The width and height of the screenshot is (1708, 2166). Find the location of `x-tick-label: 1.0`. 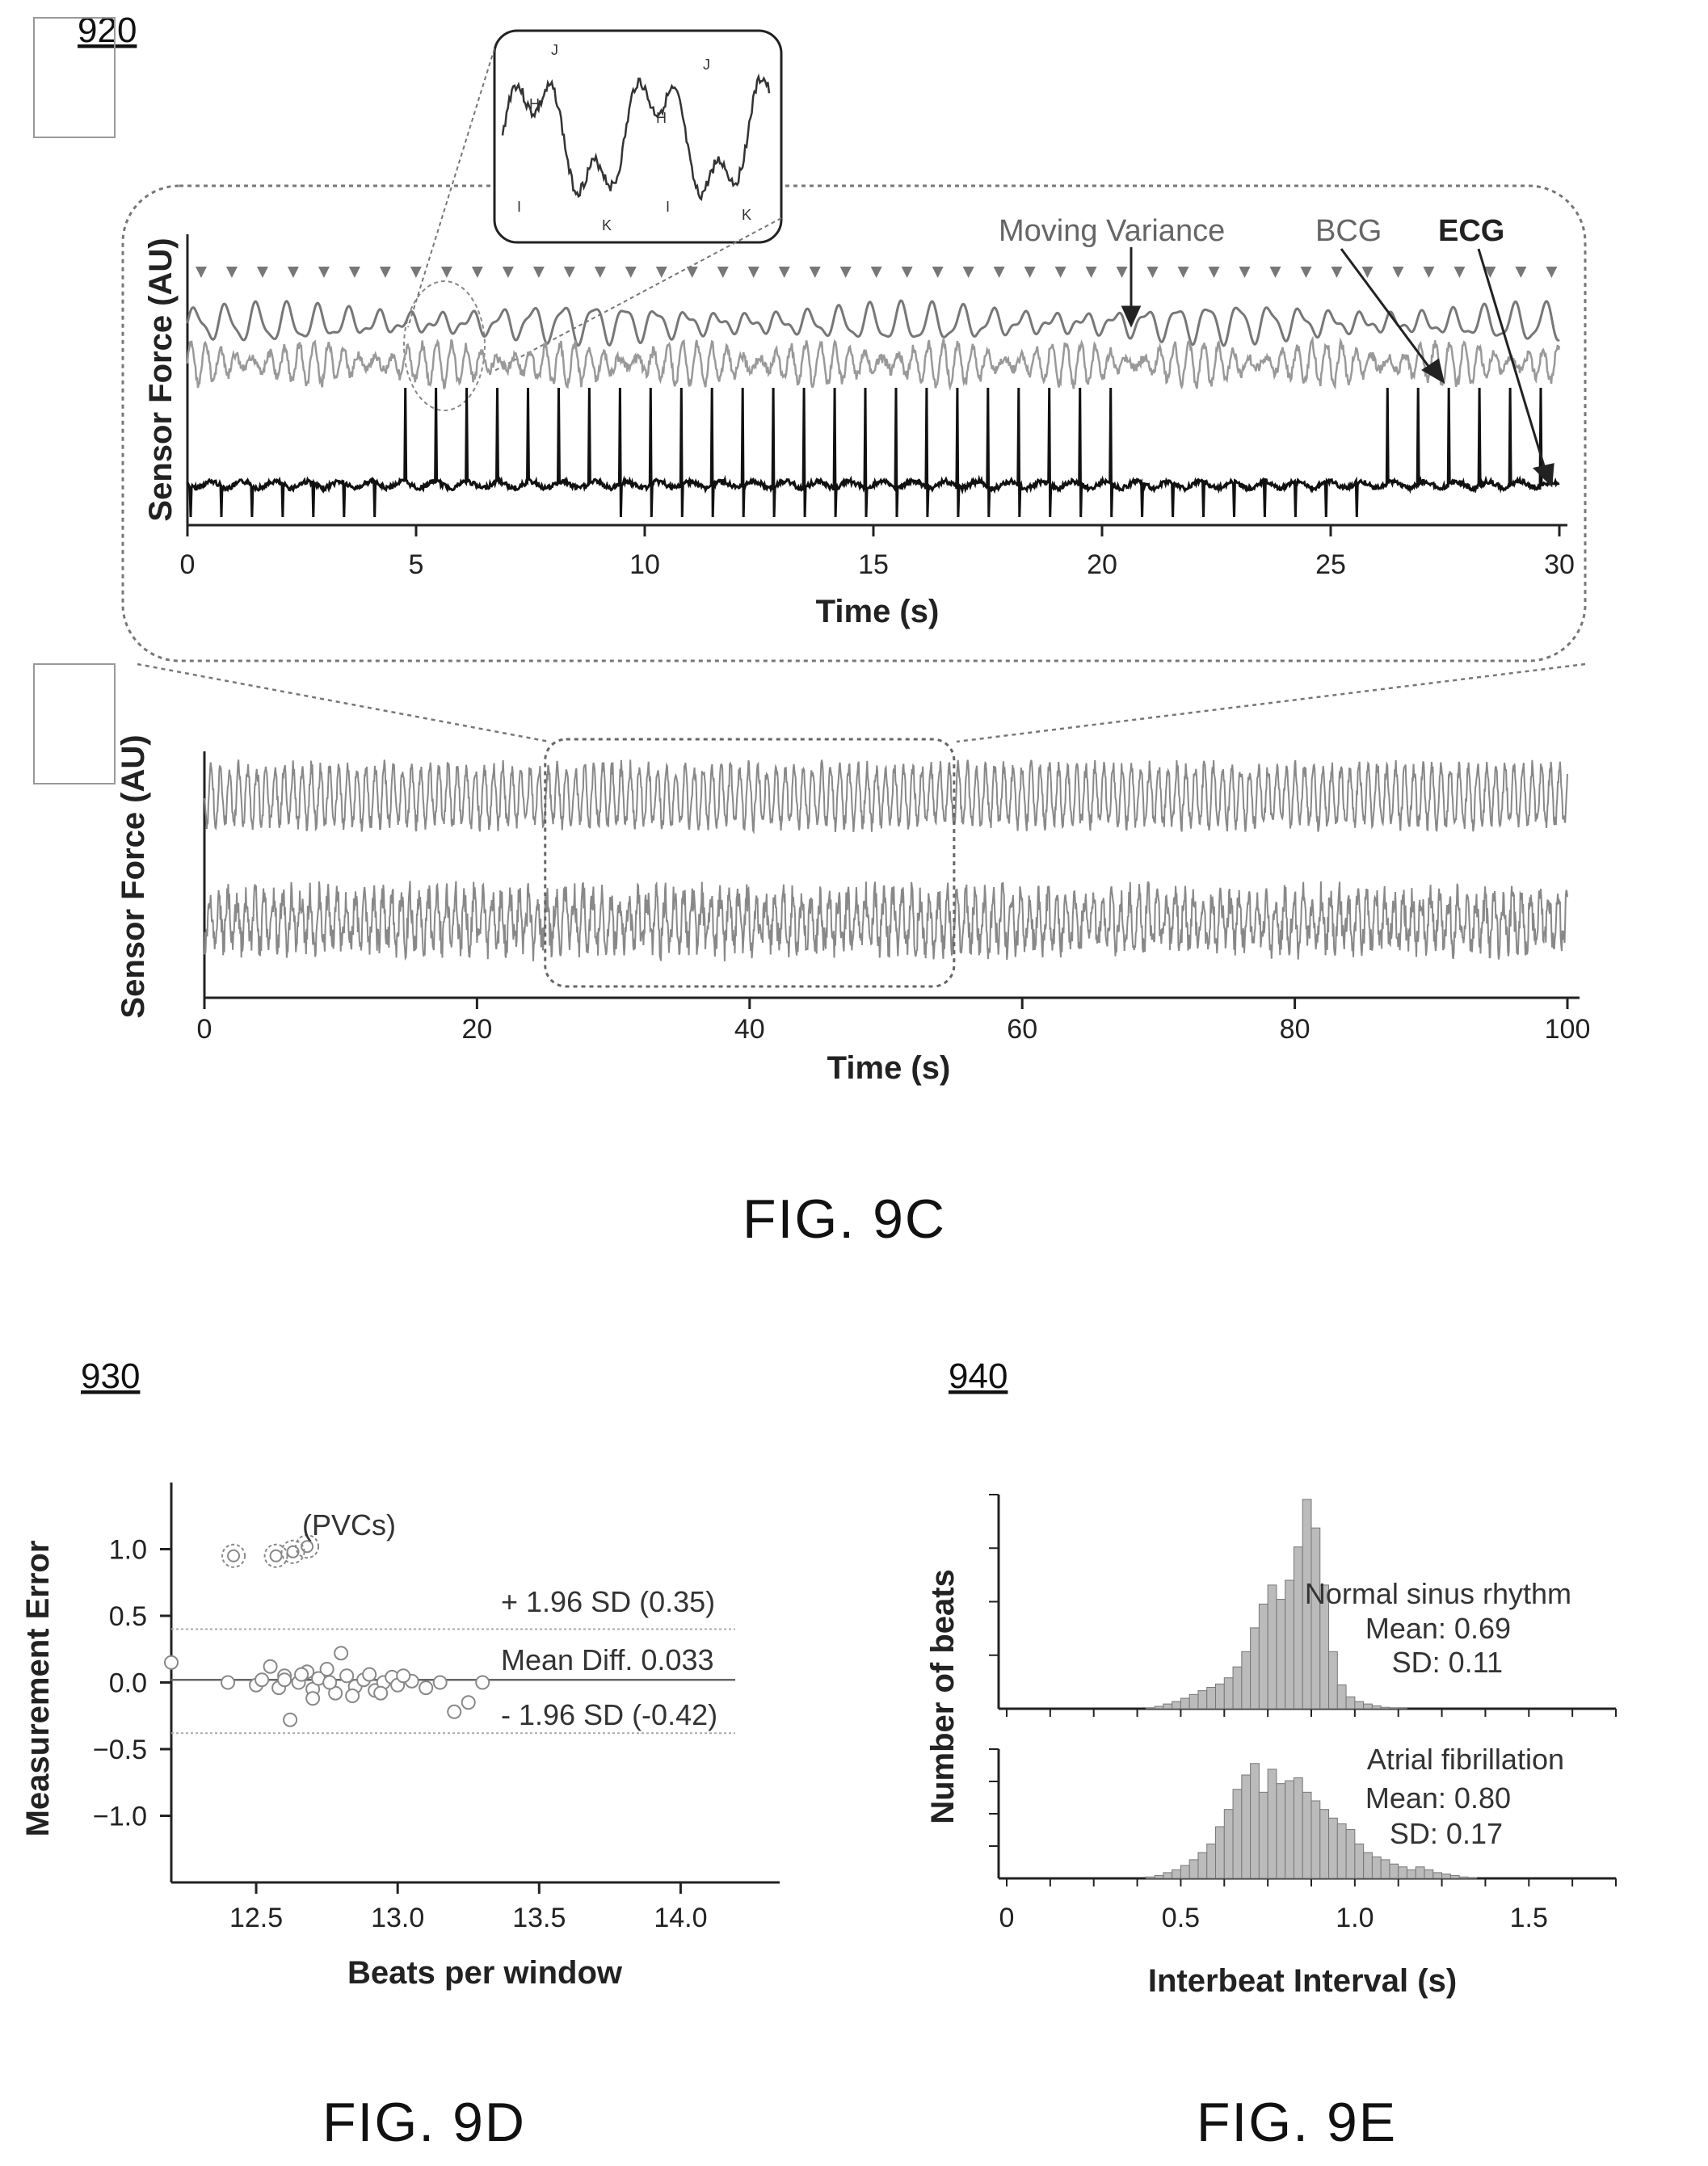

x-tick-label: 1.0 is located at coordinates (1355, 1918).